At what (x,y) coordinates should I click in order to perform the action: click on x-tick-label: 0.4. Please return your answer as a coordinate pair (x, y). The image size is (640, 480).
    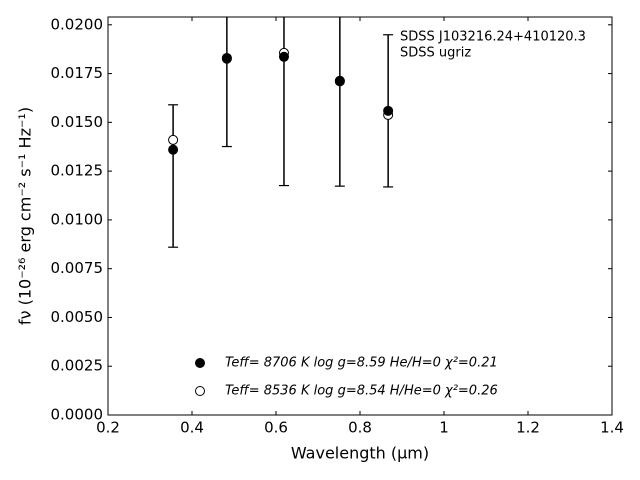
    Looking at the image, I should click on (192, 428).